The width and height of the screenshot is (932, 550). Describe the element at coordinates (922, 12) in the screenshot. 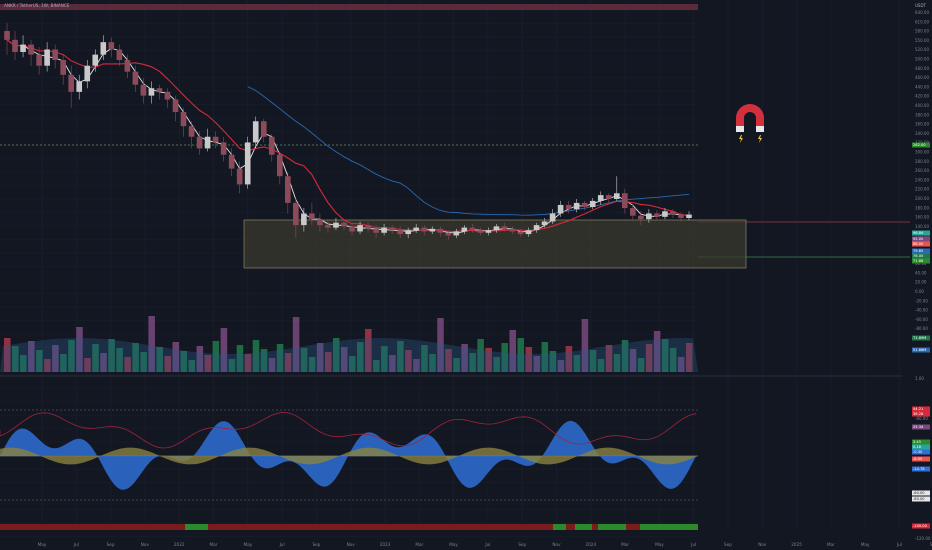

I see `price-axis-label: 640.00` at that location.